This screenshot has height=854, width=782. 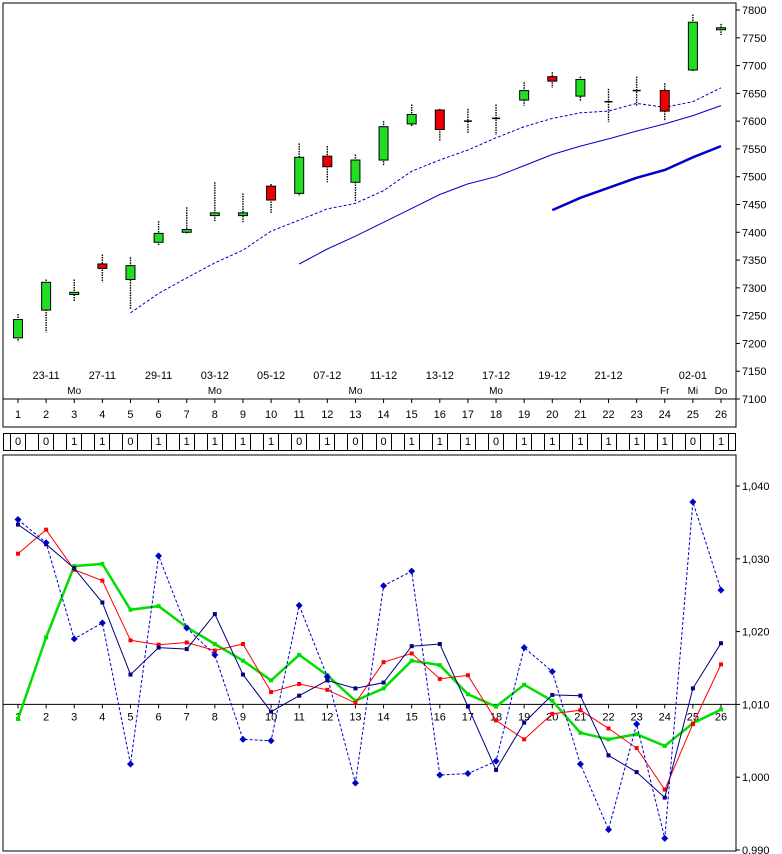 What do you see at coordinates (355, 391) in the screenshot?
I see `day-label: Mo` at bounding box center [355, 391].